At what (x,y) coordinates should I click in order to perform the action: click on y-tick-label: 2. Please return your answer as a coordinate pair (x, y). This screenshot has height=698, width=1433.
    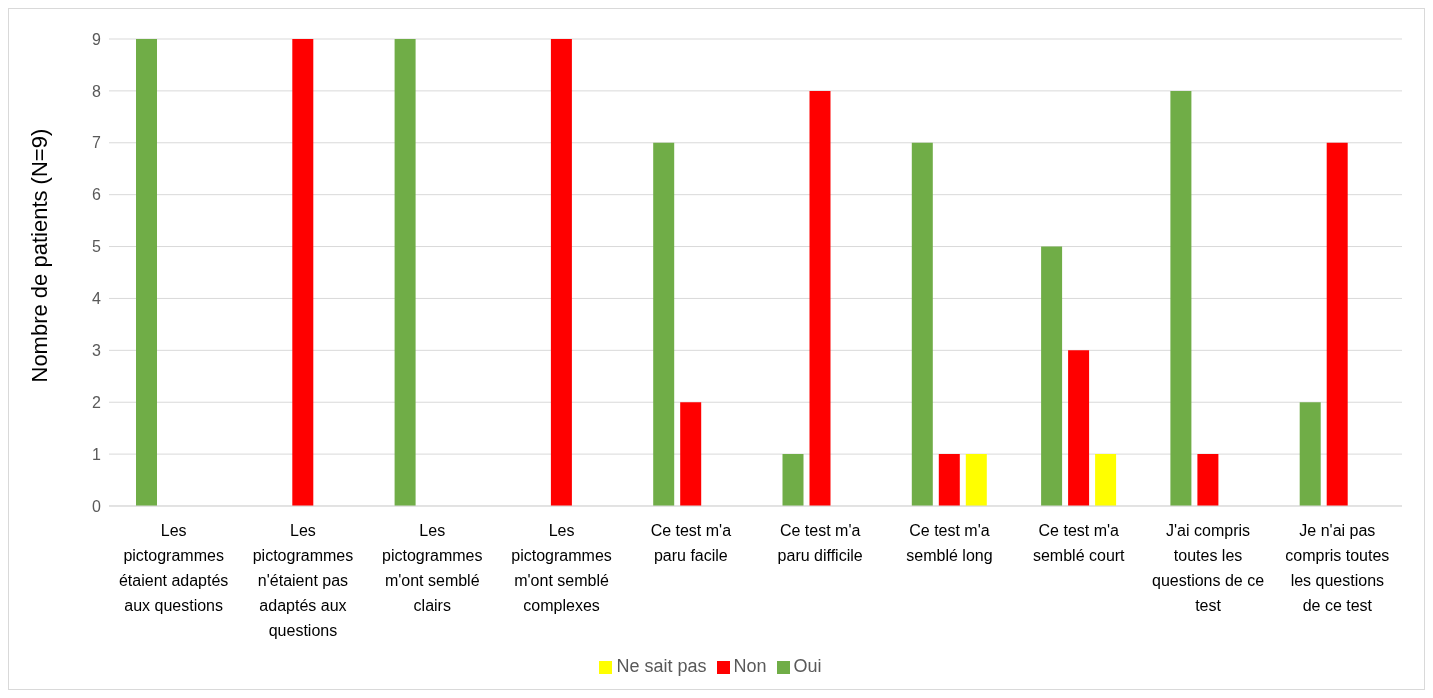
    Looking at the image, I should click on (97, 402).